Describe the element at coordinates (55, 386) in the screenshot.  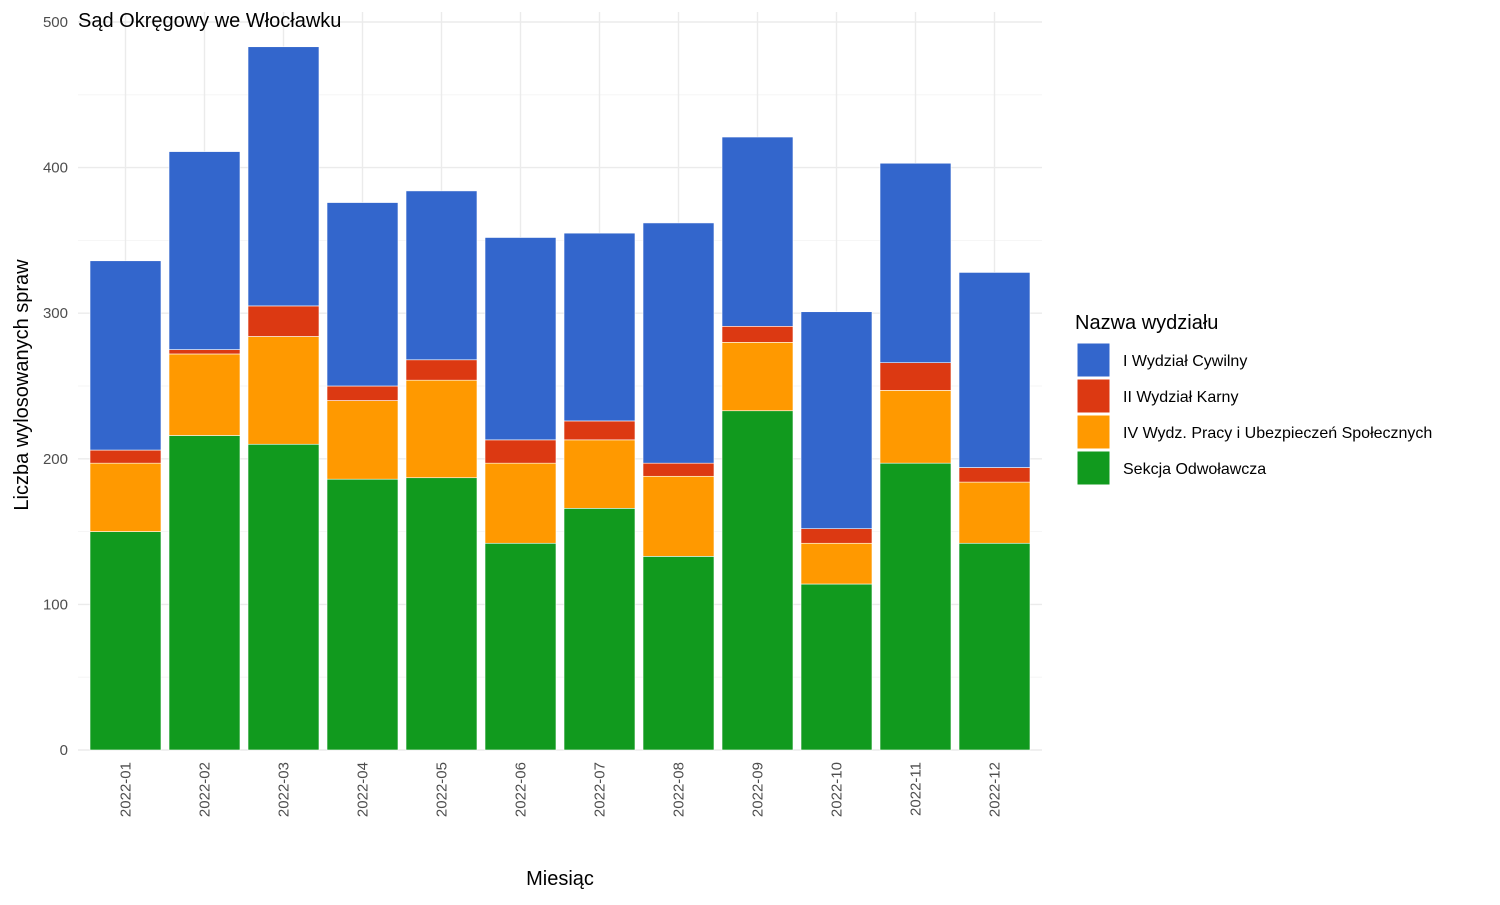
I see `y-axis: 0 100 200 300 400 500` at that location.